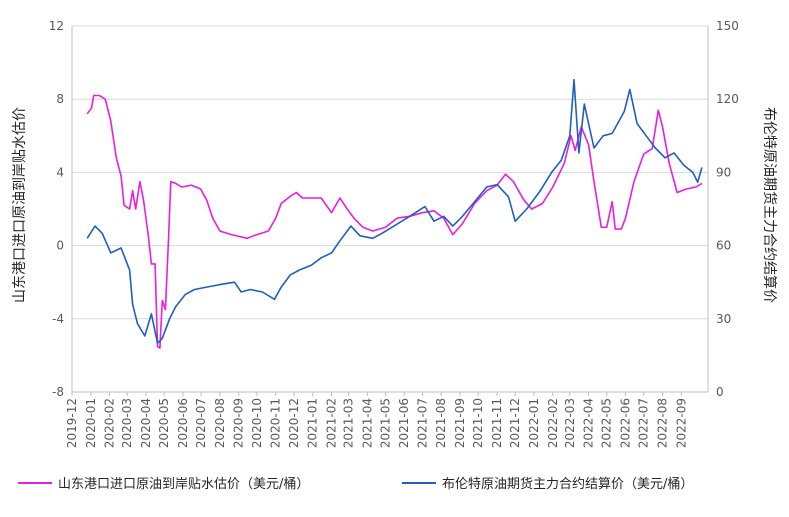 The width and height of the screenshot is (789, 517). What do you see at coordinates (567, 484) in the screenshot?
I see `legend-label-2: 布伦特原油期货主力合约结算价（美元/桶）` at bounding box center [567, 484].